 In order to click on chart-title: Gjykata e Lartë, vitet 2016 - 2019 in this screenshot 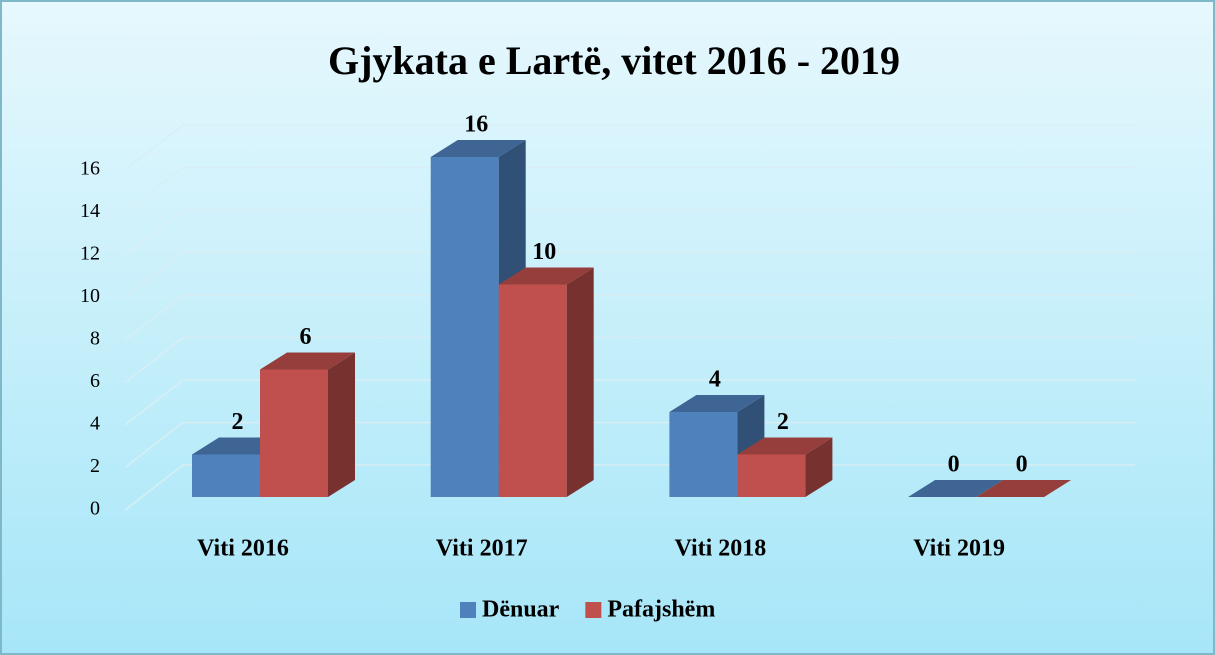, I will do `click(614, 60)`.